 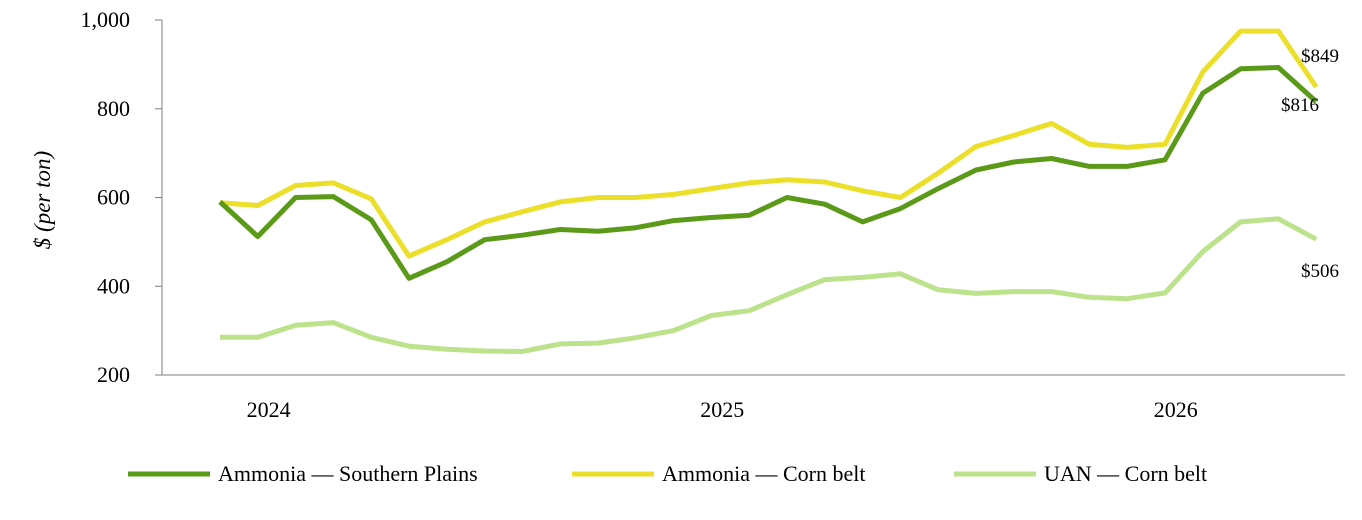 I want to click on y-tick-label: 400, so click(x=113, y=285).